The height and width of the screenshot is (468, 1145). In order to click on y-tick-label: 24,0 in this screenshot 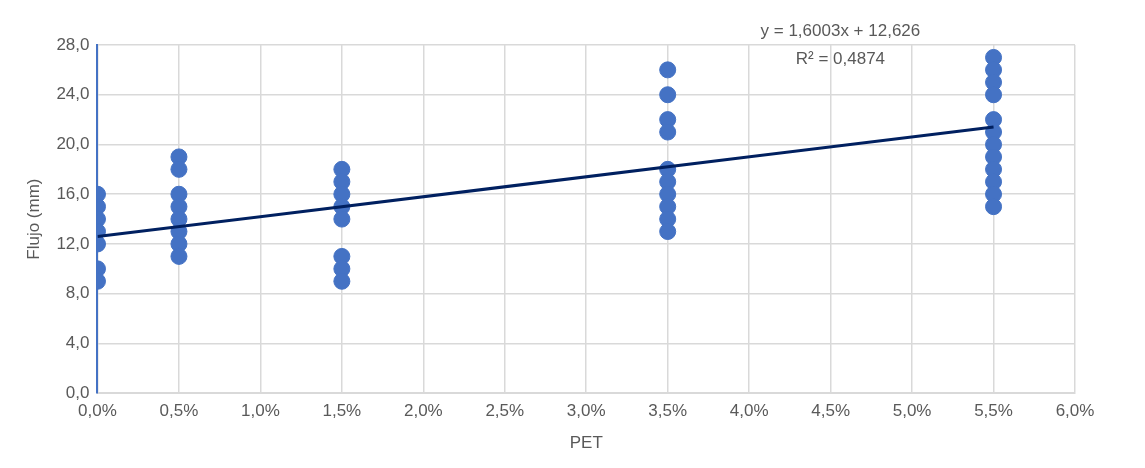, I will do `click(73, 94)`.